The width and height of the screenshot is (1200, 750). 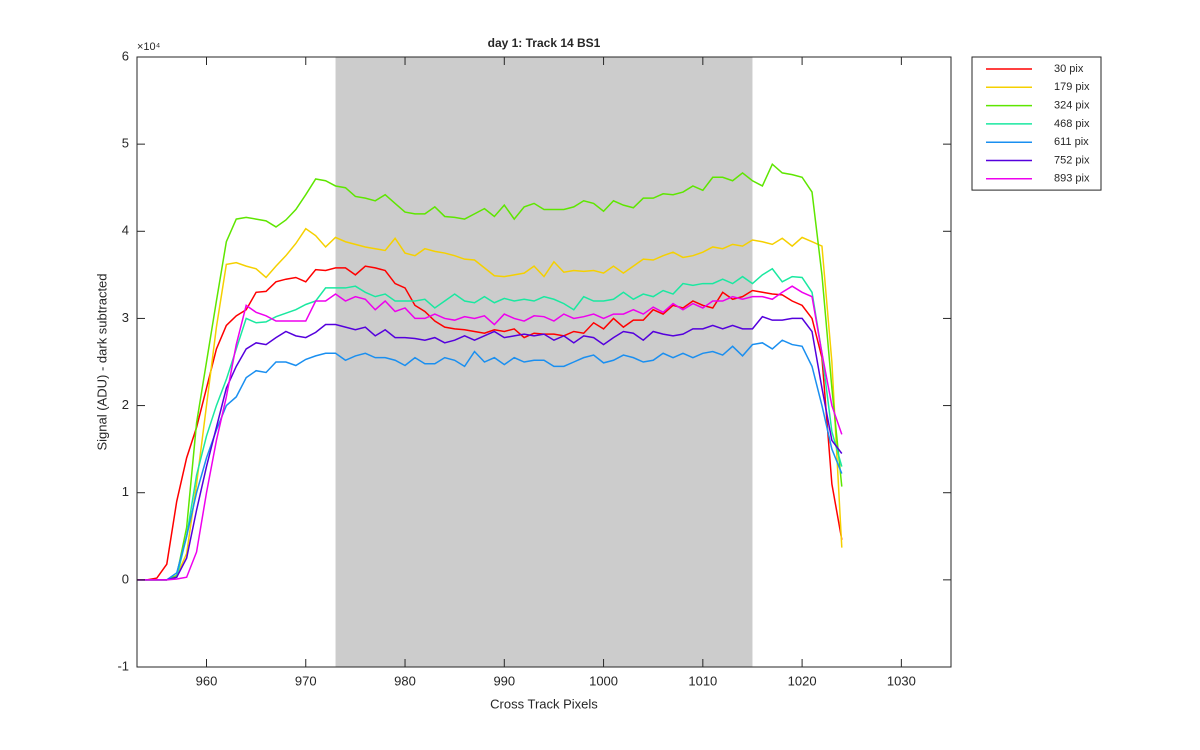 What do you see at coordinates (125, 317) in the screenshot?
I see `y-tick-label: 3` at bounding box center [125, 317].